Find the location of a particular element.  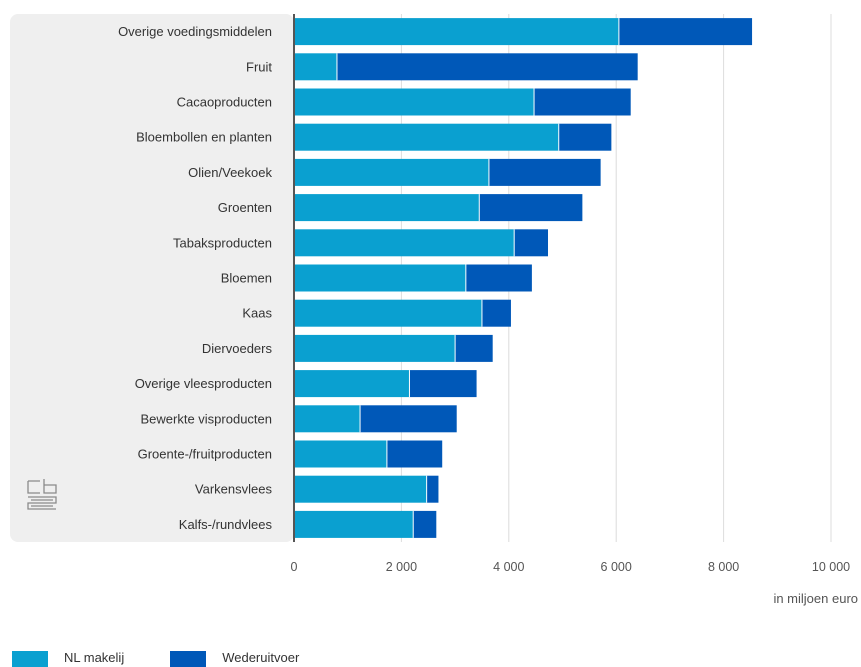

category-label: Varkensvlees is located at coordinates (234, 489).